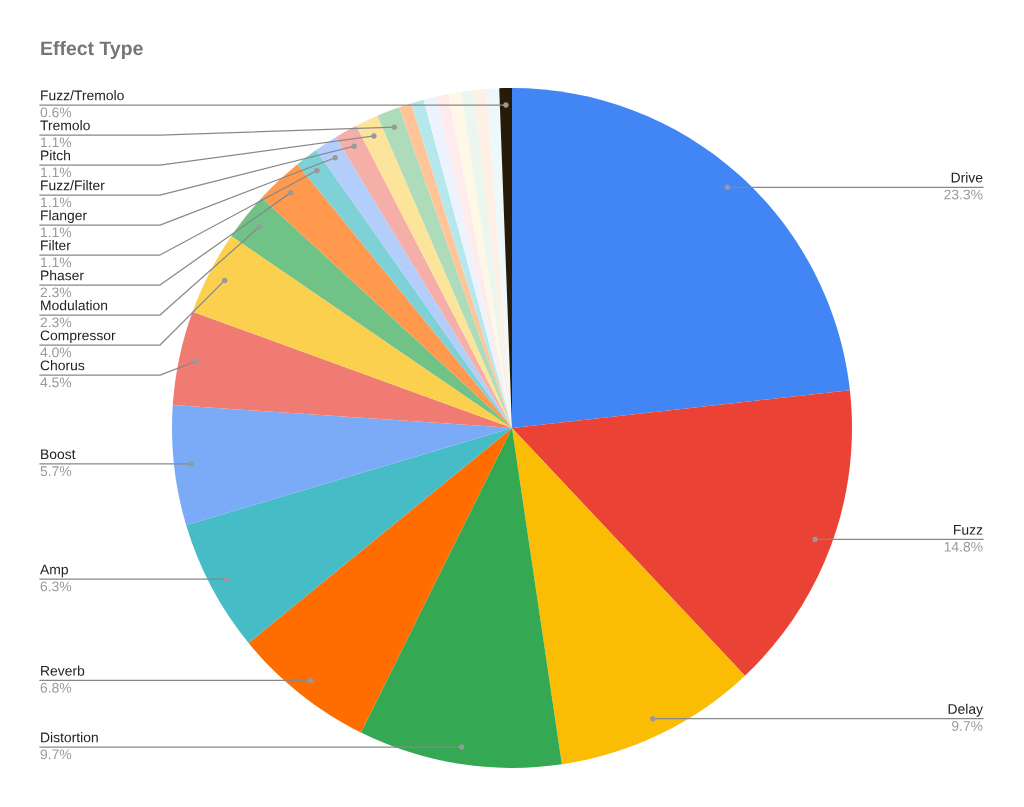 The width and height of the screenshot is (1024, 807). Describe the element at coordinates (65, 125) in the screenshot. I see `slice-label: Tremolo` at that location.